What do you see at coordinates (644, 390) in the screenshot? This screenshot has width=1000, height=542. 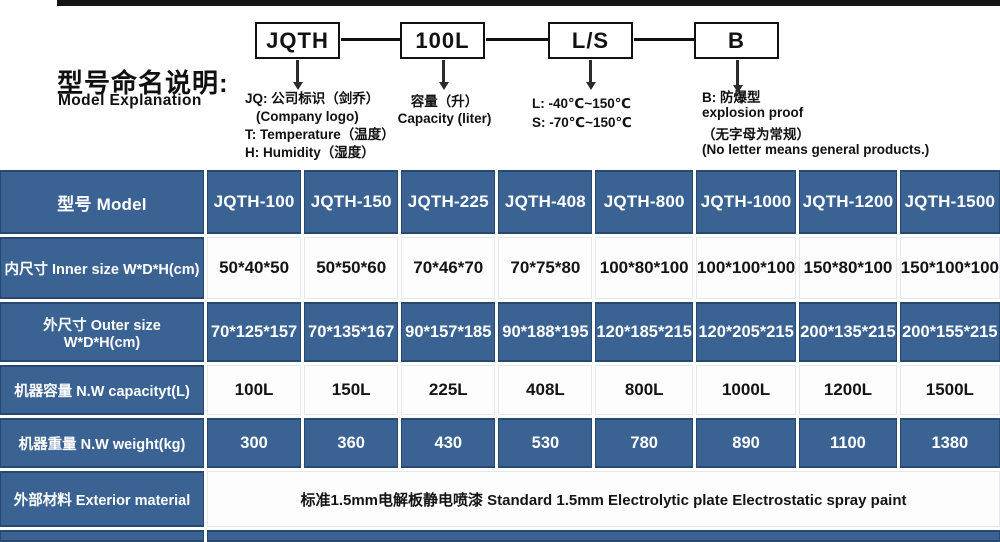 I see `capacity-value: 800L` at bounding box center [644, 390].